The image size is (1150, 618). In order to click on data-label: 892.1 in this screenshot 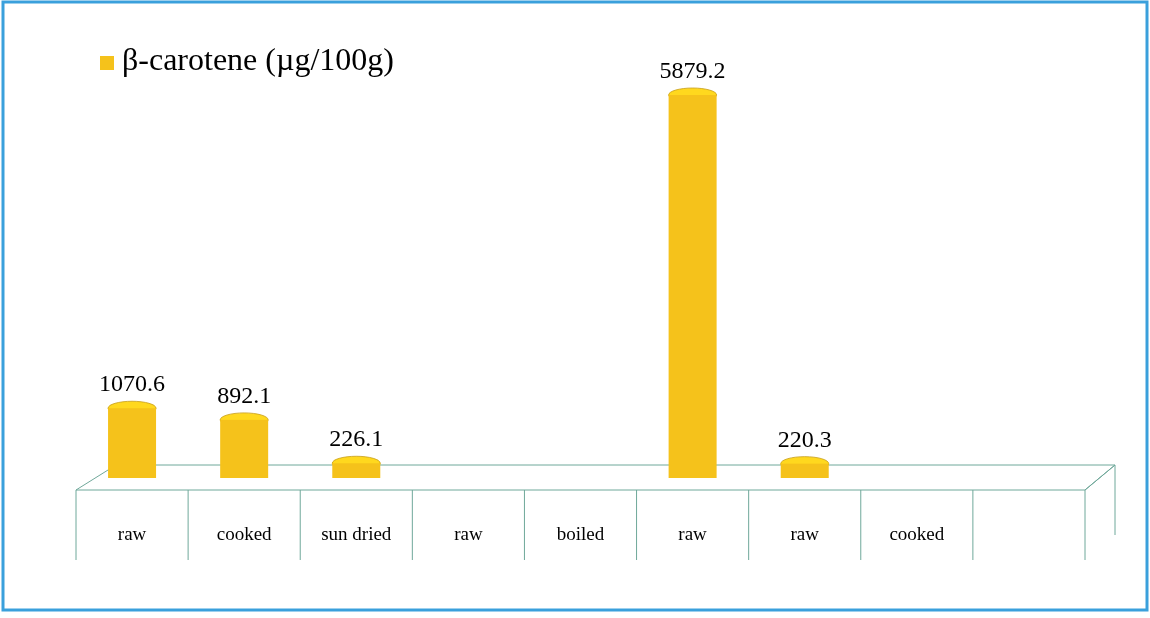, I will do `click(244, 394)`.